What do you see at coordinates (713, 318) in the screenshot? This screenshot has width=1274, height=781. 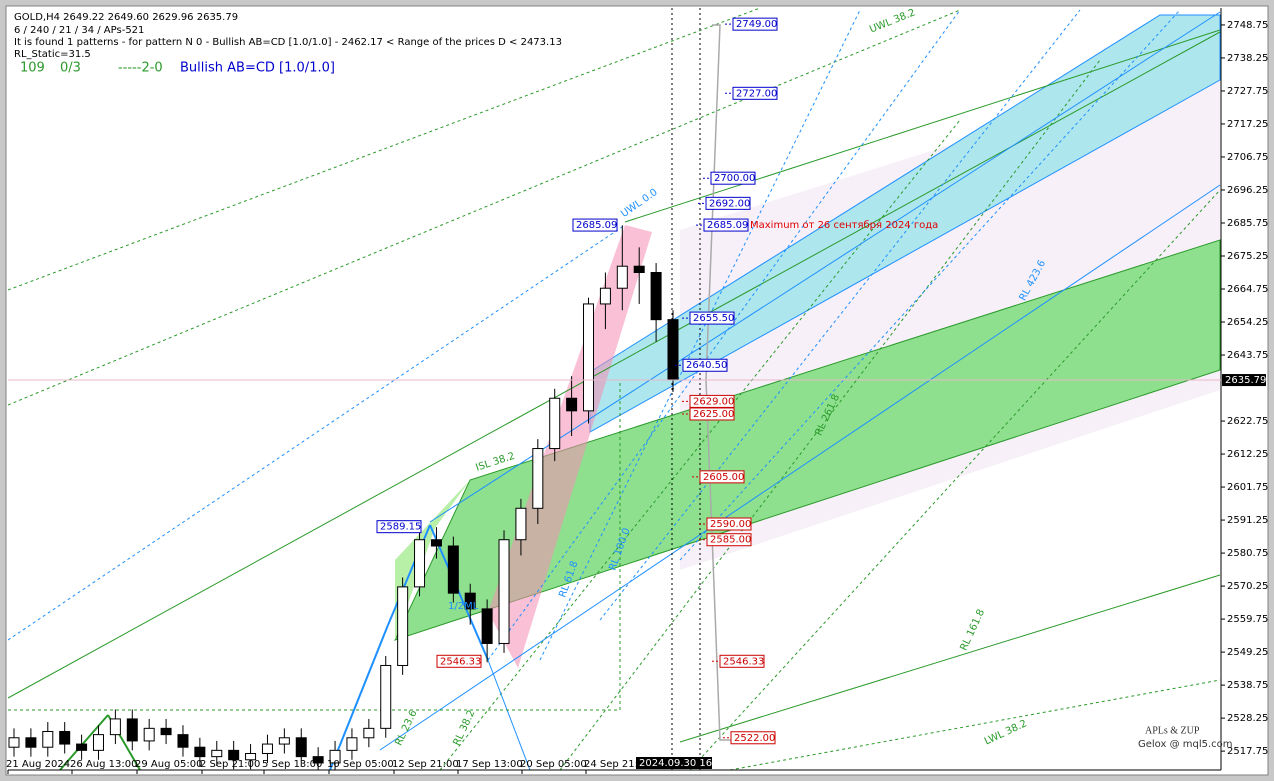 I see `level-label: 2655.50` at bounding box center [713, 318].